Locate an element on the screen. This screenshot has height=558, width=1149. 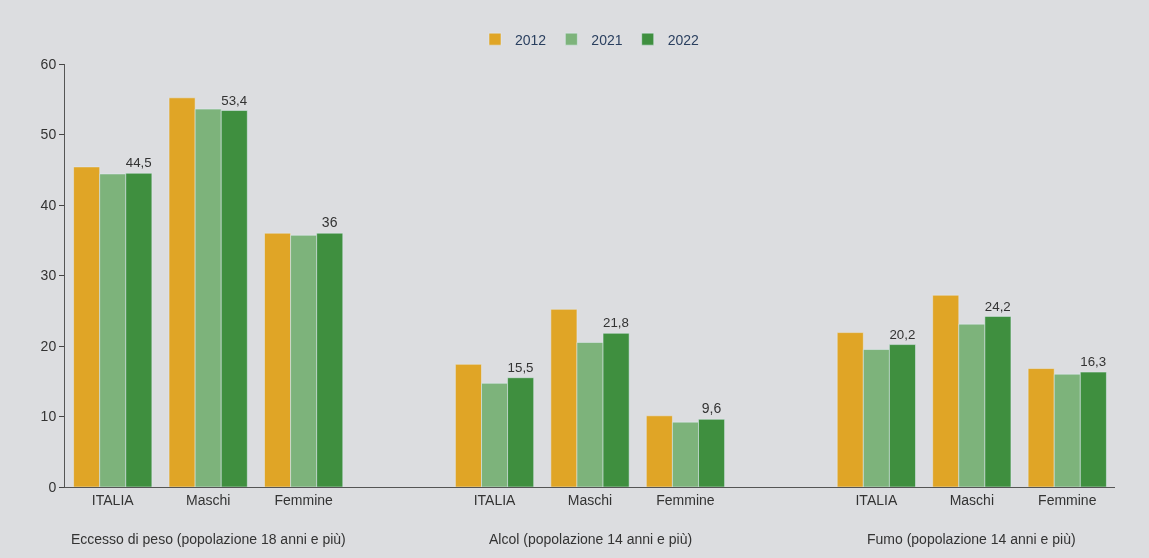
y-tick-label: 50 is located at coordinates (48, 134).